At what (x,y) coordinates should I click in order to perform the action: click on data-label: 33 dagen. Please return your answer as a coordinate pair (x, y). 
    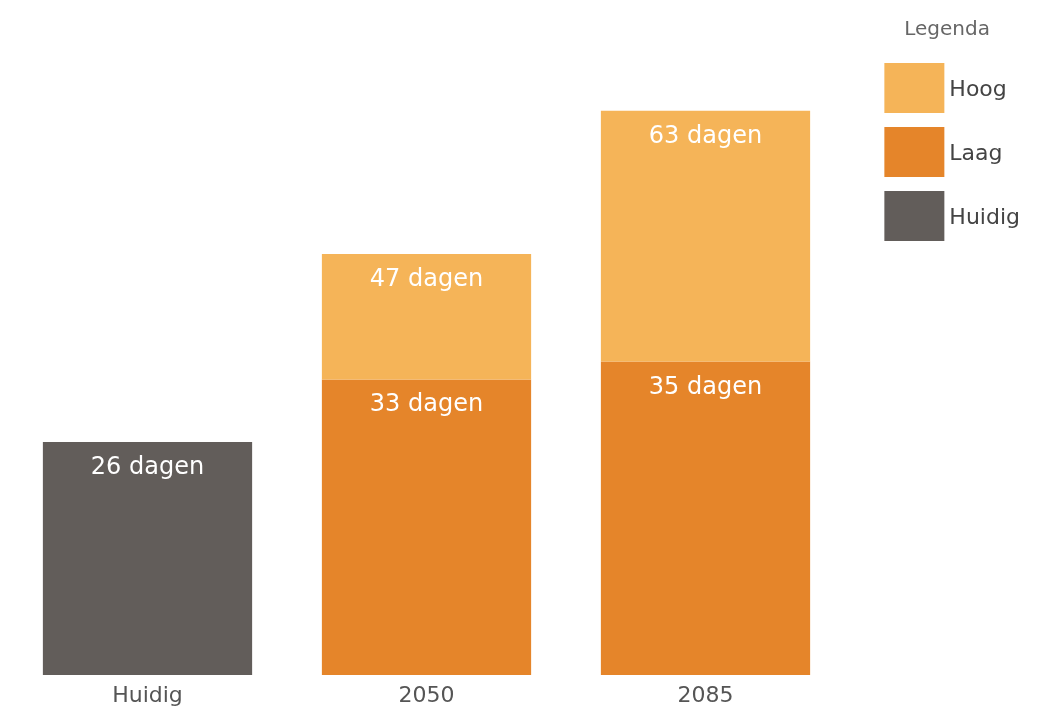
    Looking at the image, I should click on (426, 403).